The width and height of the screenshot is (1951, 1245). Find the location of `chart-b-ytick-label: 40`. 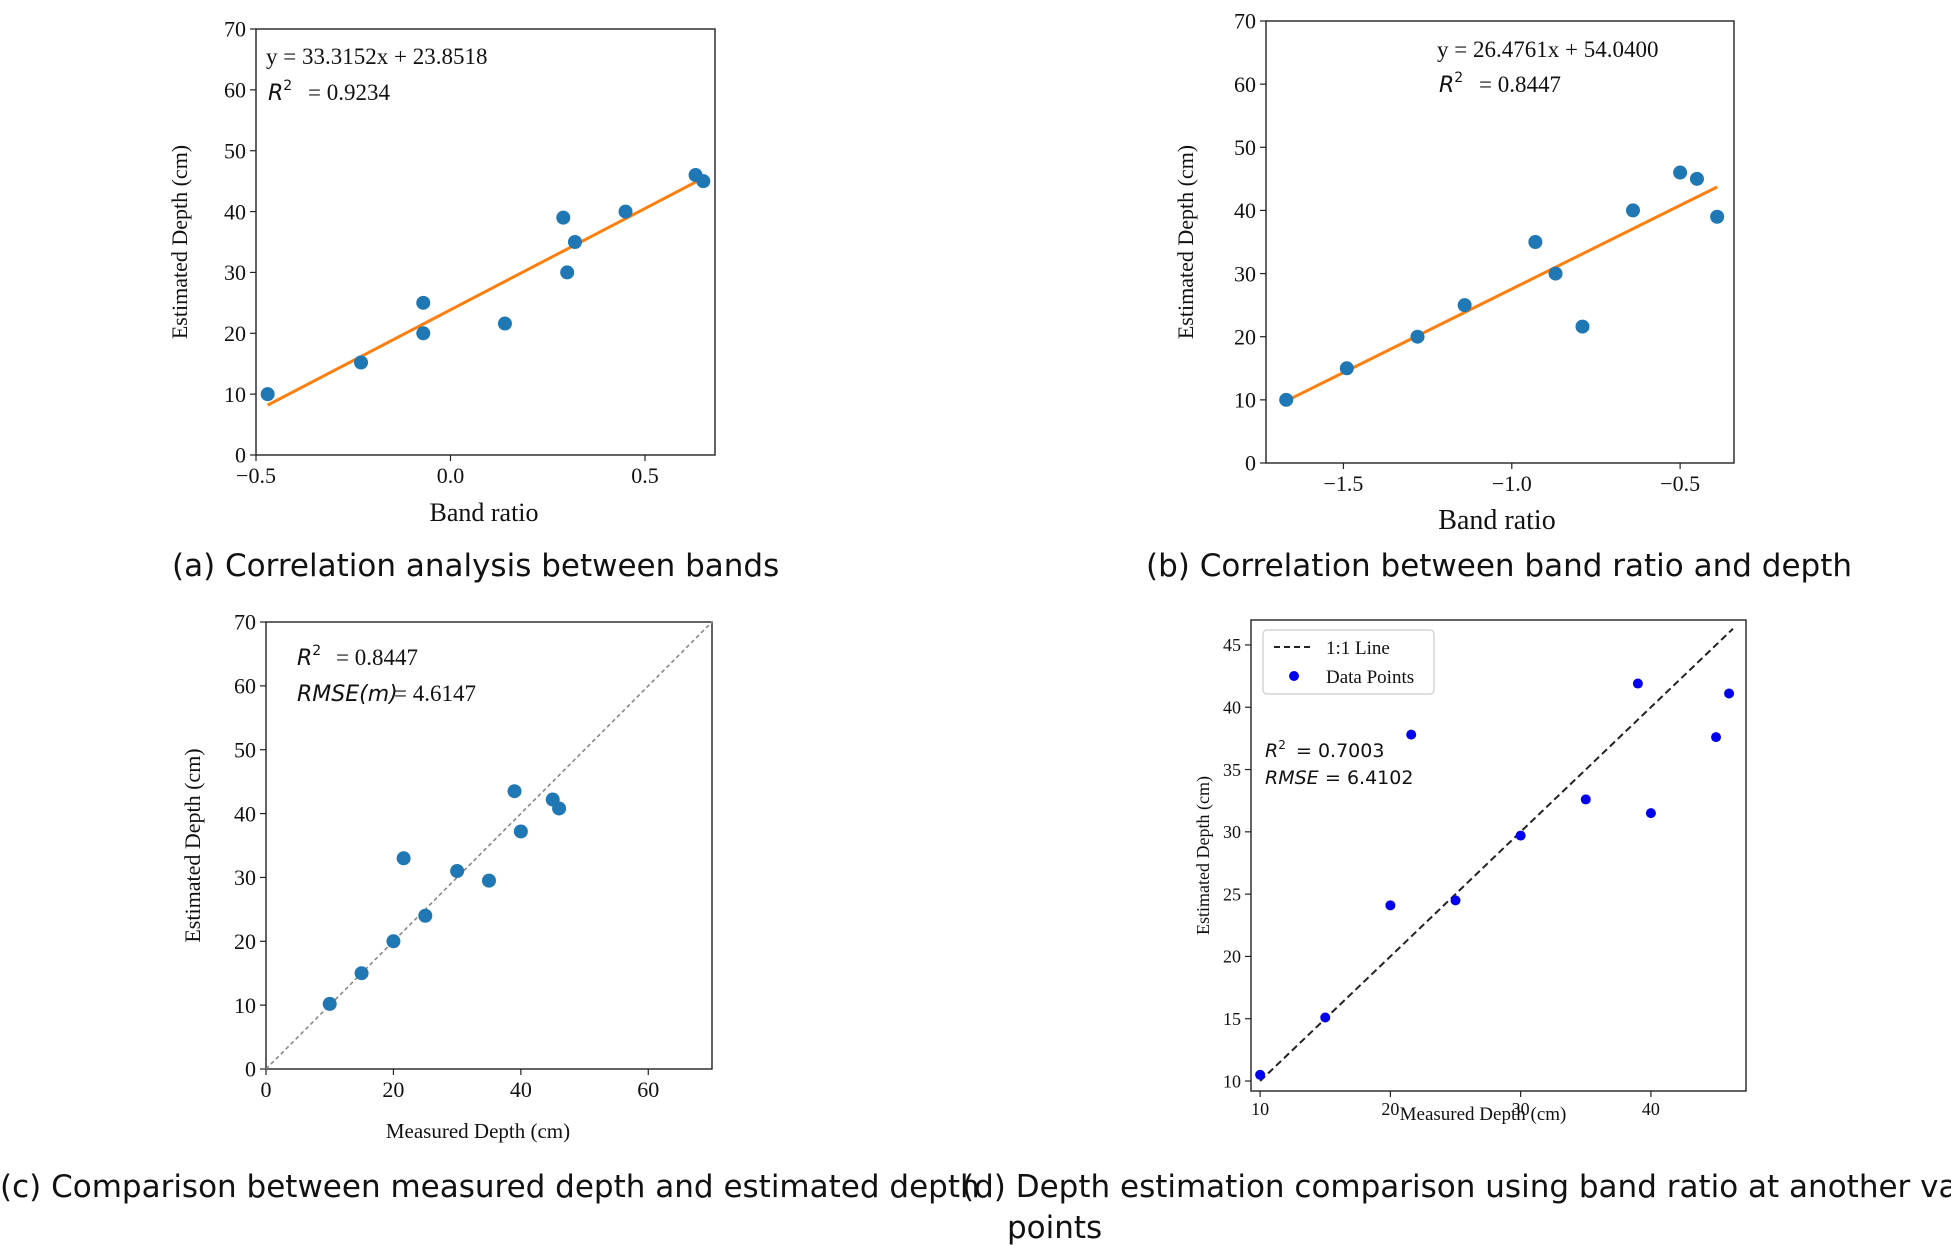

chart-b-ytick-label: 40 is located at coordinates (1245, 210).